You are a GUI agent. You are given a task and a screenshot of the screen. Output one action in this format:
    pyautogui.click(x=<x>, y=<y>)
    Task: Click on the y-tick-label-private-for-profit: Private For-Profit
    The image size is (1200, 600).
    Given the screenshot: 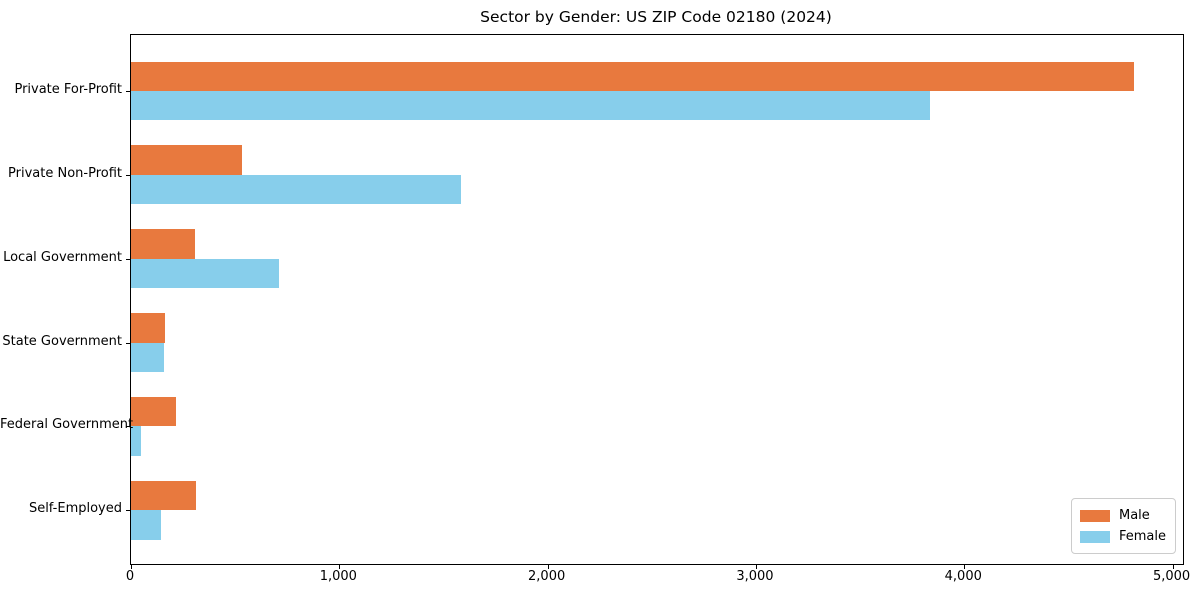 What is the action you would take?
    pyautogui.click(x=68, y=89)
    